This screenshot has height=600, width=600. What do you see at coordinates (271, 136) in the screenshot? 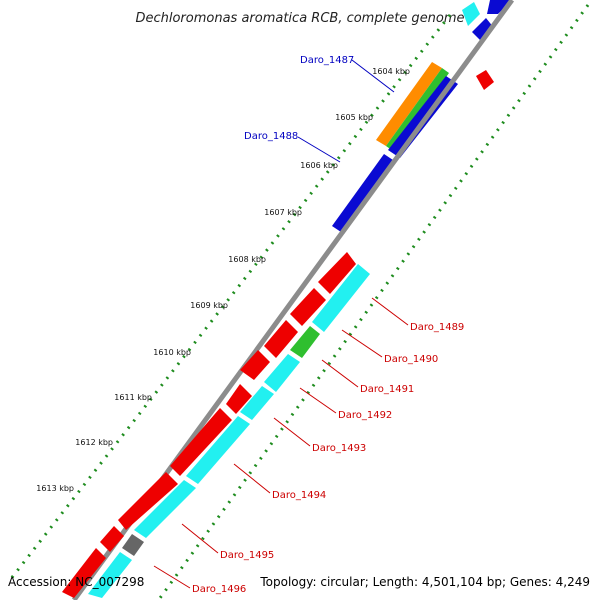
I see `gene-label-daro-1488: Daro_1488` at bounding box center [271, 136].